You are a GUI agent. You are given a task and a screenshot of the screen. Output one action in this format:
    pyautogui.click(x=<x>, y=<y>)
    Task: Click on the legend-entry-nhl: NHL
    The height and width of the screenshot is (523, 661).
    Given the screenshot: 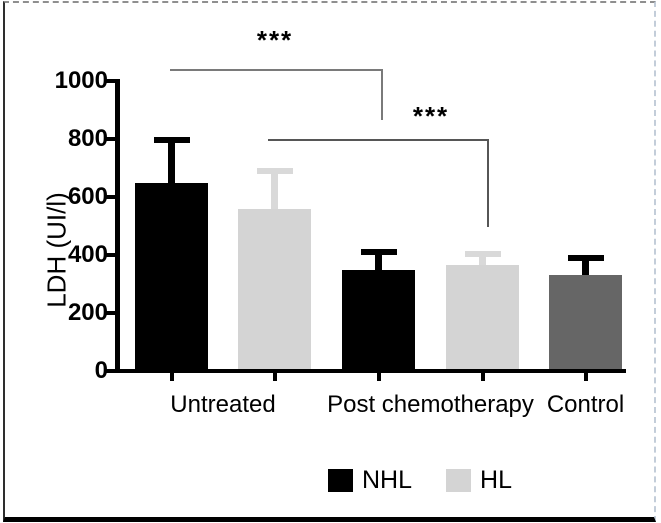 What is the action you would take?
    pyautogui.click(x=370, y=480)
    